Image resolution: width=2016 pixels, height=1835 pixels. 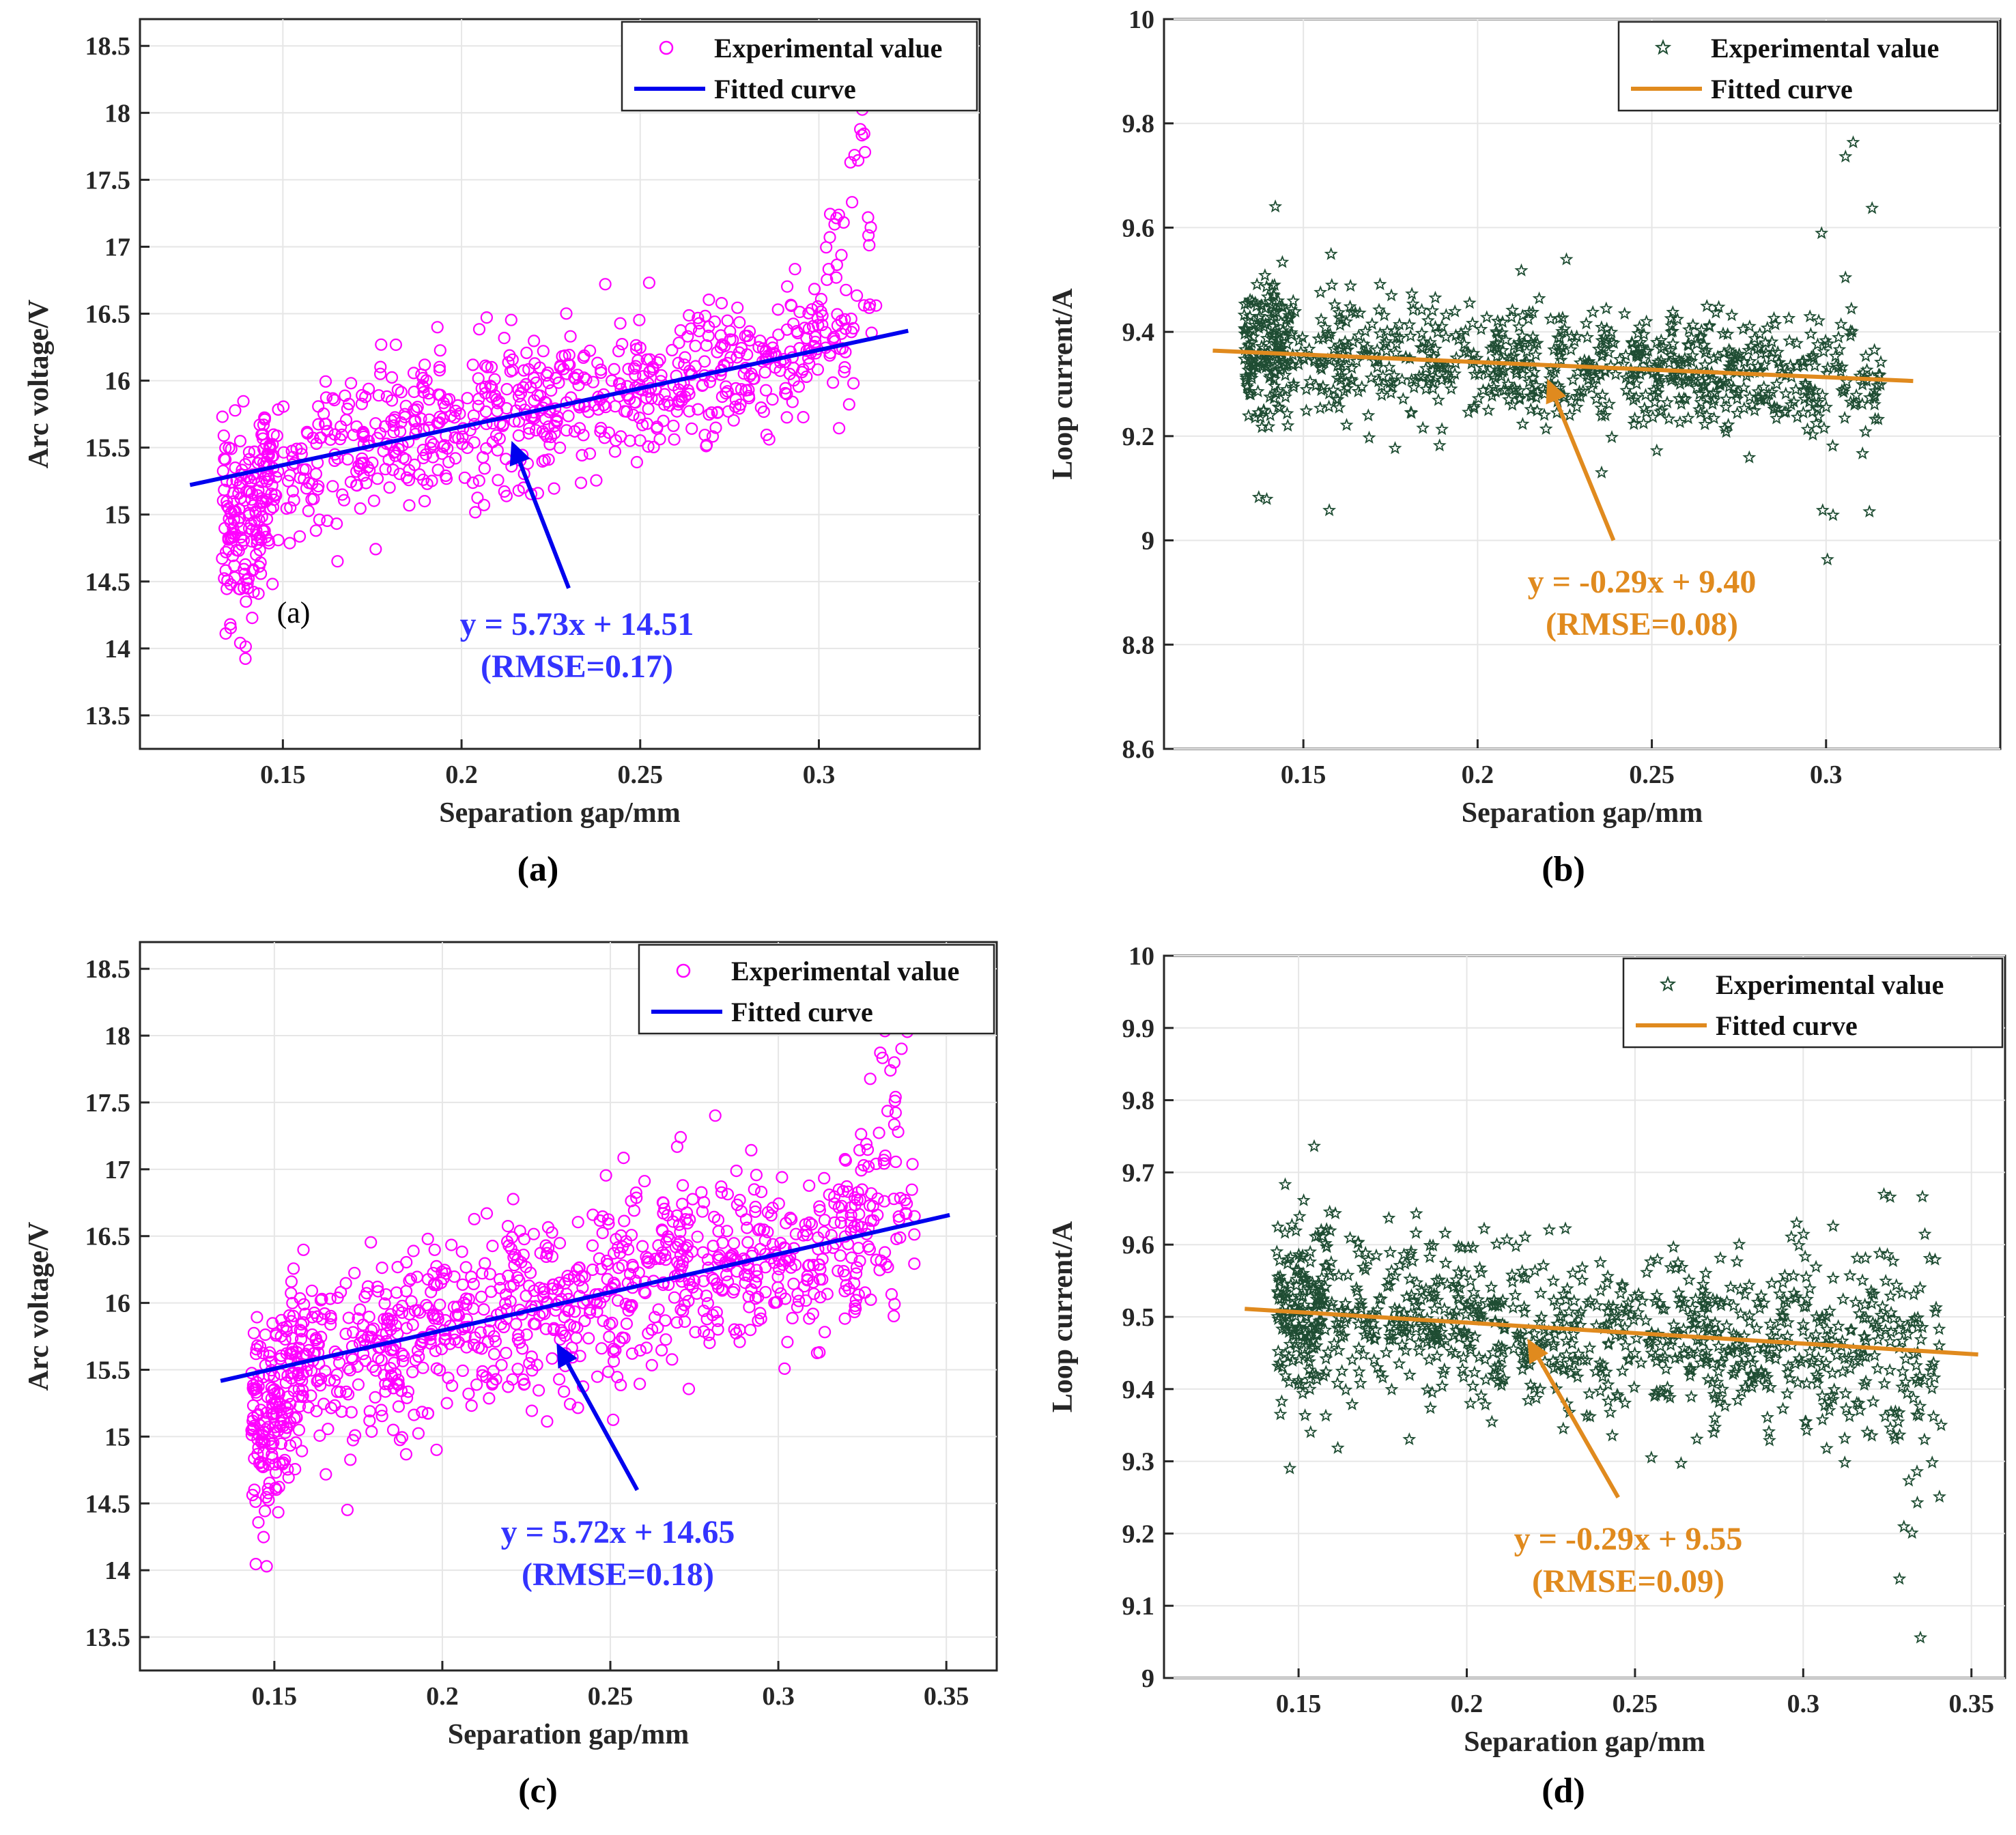 I want to click on y-tick-label: 15, so click(x=117, y=515).